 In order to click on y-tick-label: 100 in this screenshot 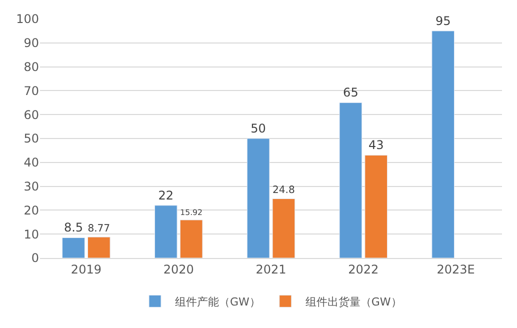, I will do `click(27, 19)`.